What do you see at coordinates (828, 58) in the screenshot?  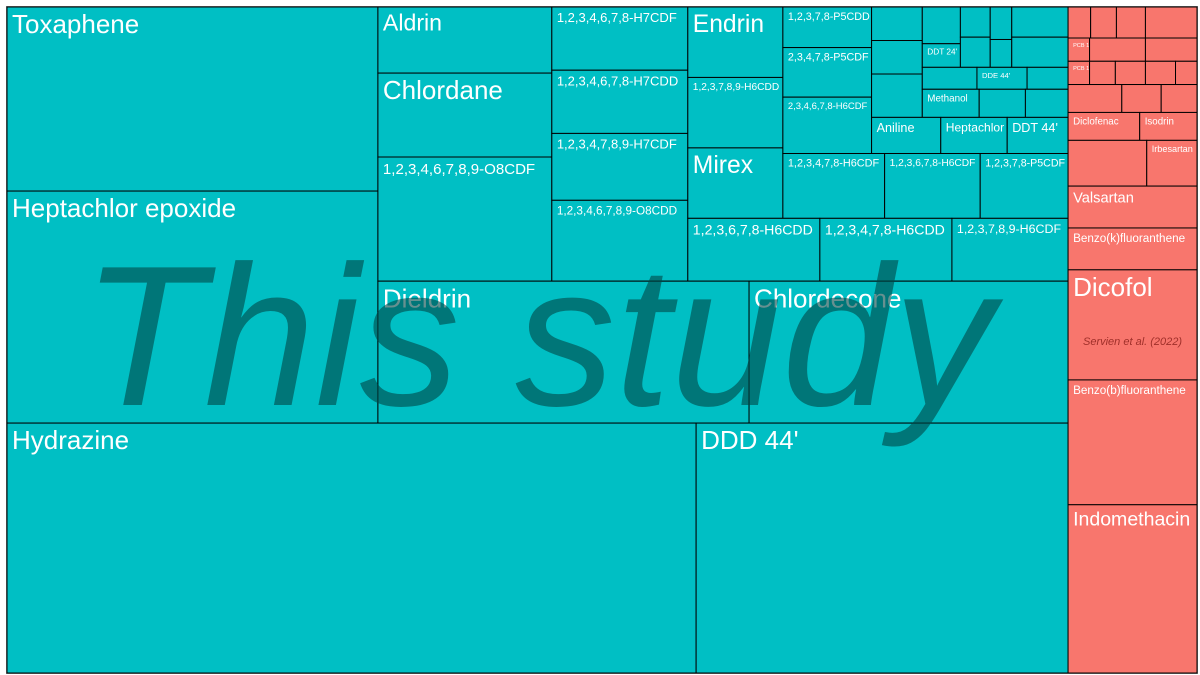 I see `tile-label: 2,3,4,7,8-P5CDF` at bounding box center [828, 58].